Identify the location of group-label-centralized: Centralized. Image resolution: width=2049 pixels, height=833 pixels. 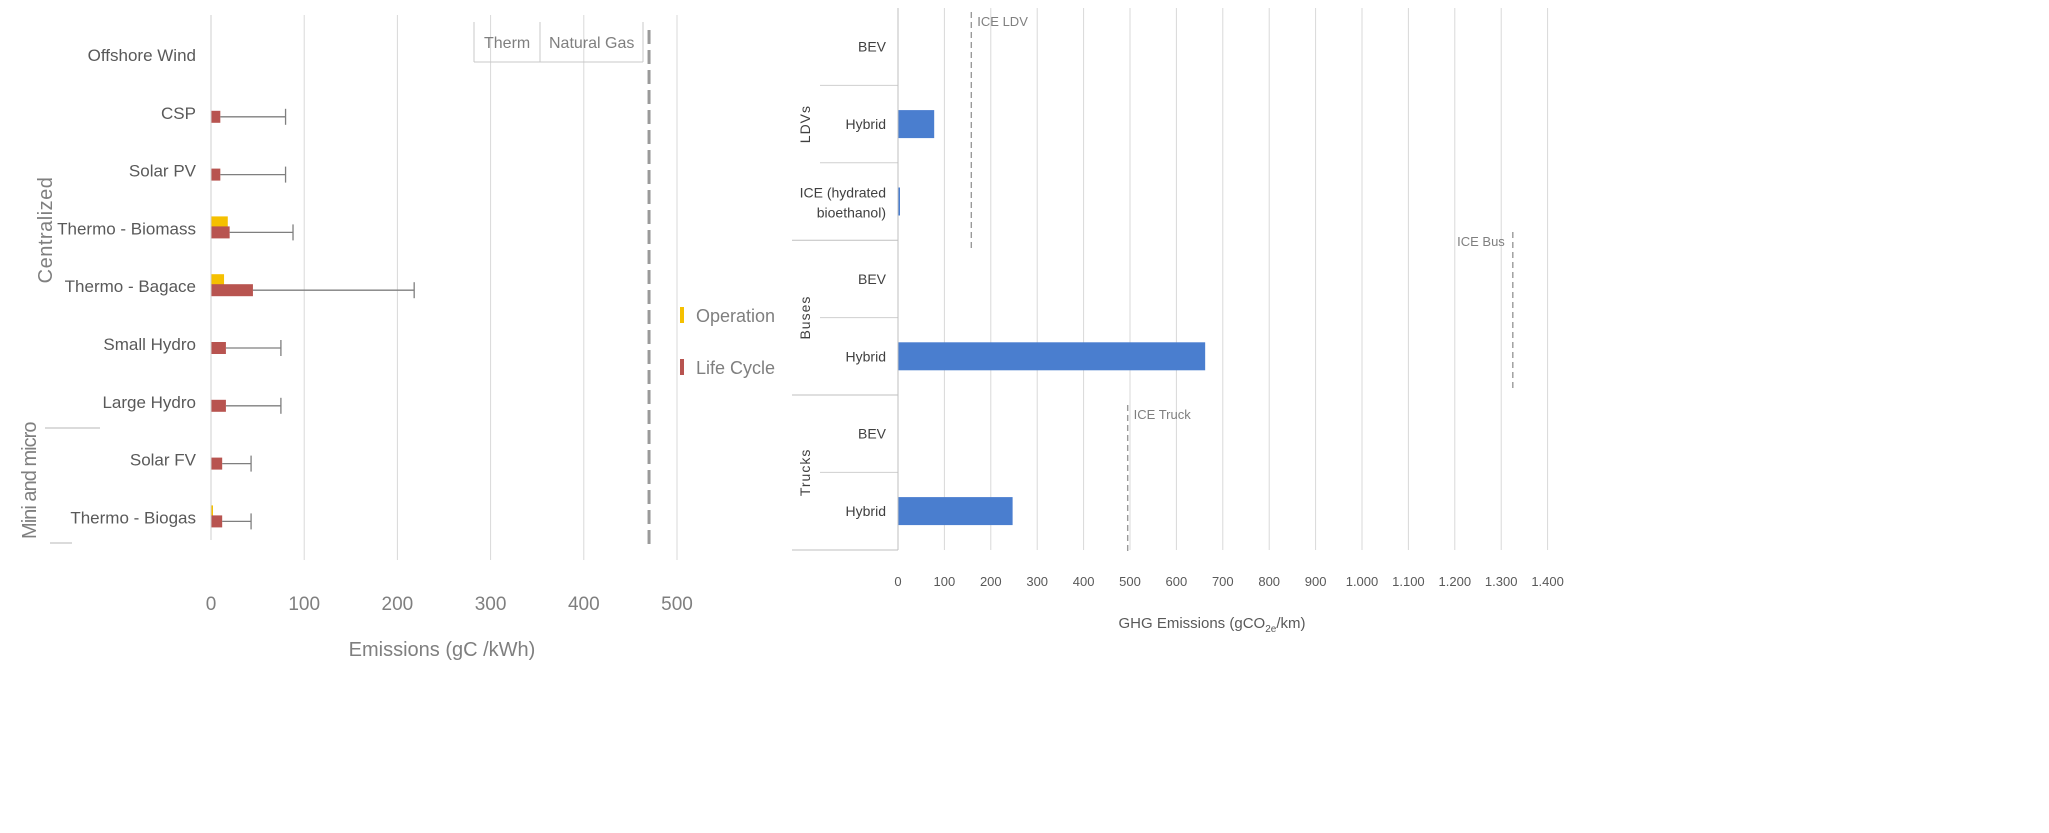
(46, 230).